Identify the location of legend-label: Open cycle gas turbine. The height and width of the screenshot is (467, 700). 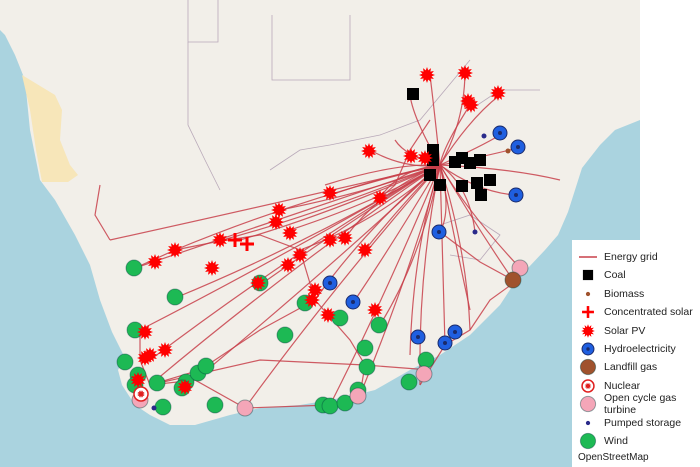
(640, 404).